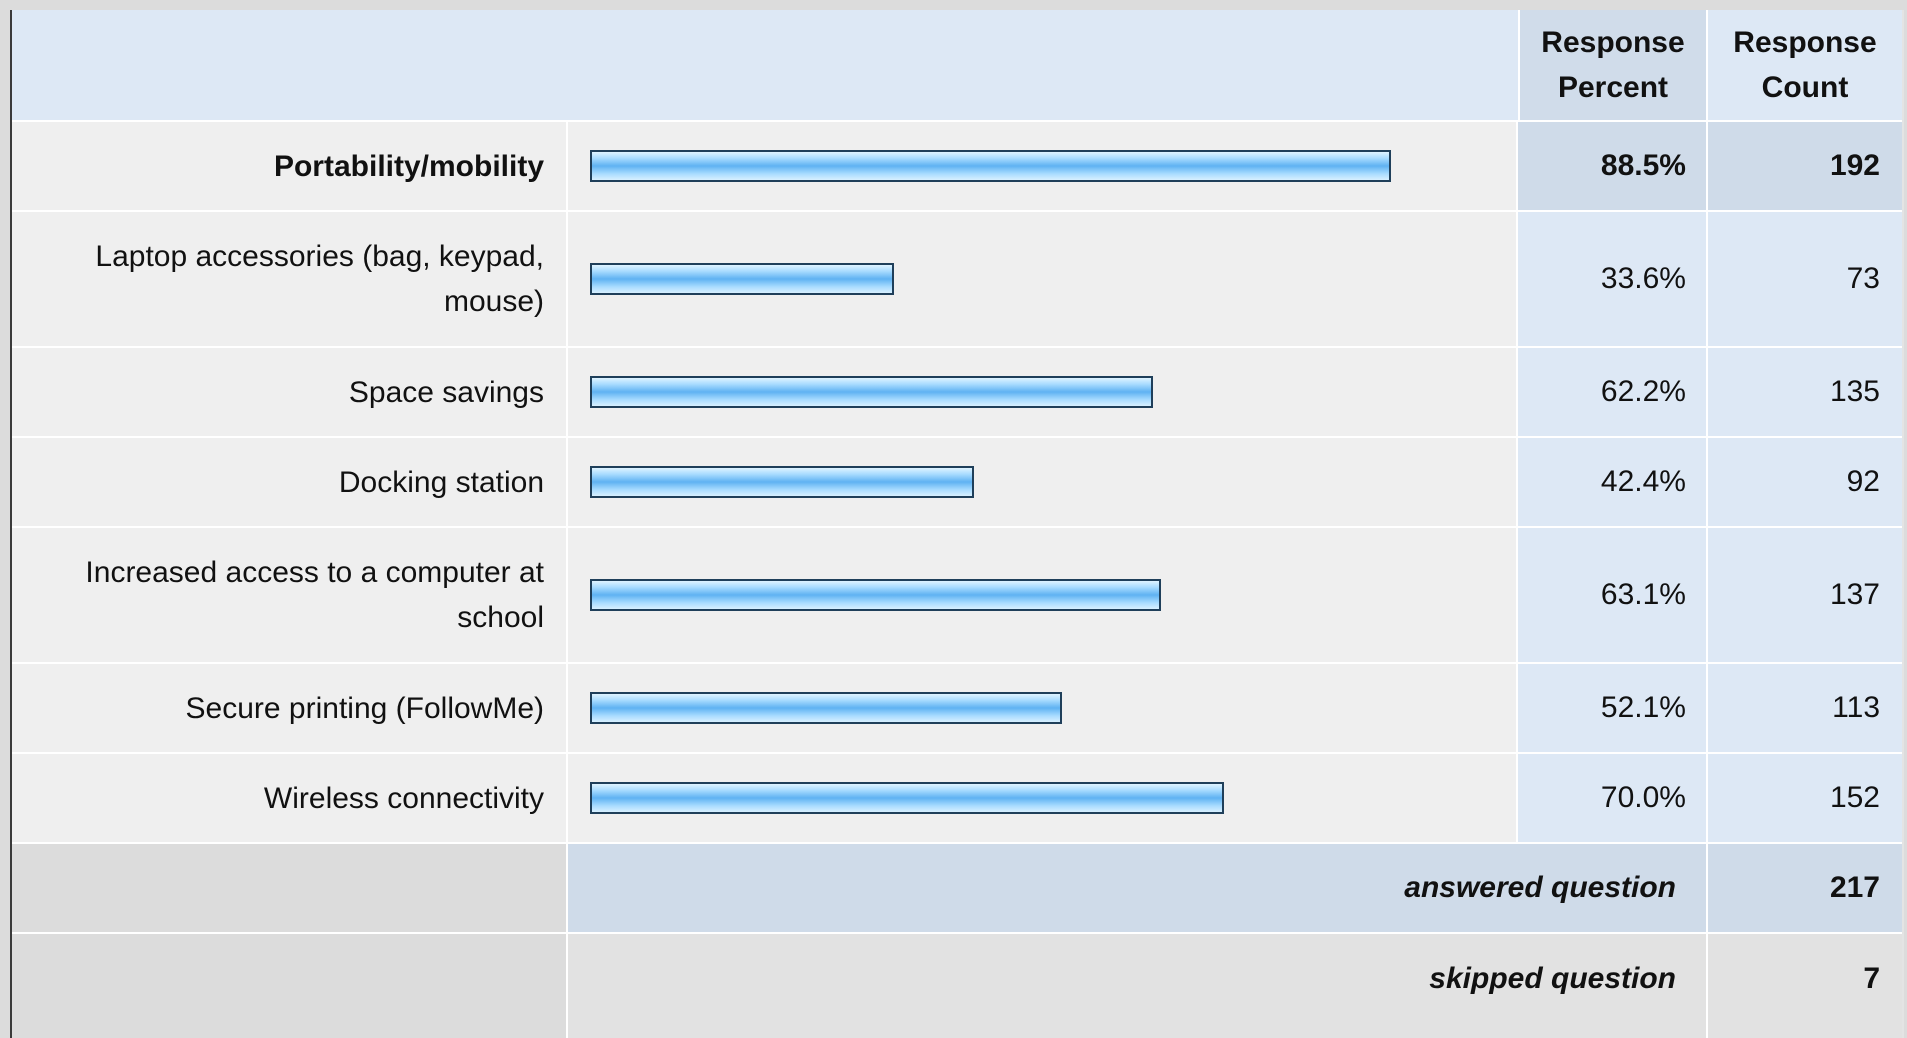 The width and height of the screenshot is (1907, 1038). I want to click on response-percent: 88.5%, so click(1613, 166).